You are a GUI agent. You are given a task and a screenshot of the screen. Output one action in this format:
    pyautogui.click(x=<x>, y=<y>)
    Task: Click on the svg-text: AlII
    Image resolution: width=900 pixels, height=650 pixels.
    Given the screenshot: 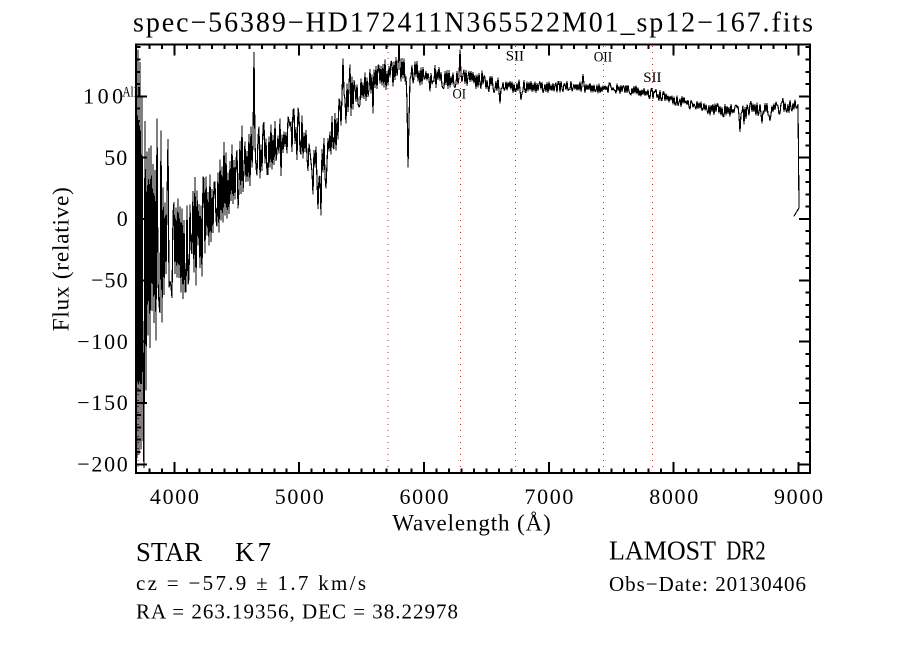 What is the action you would take?
    pyautogui.click(x=132, y=93)
    